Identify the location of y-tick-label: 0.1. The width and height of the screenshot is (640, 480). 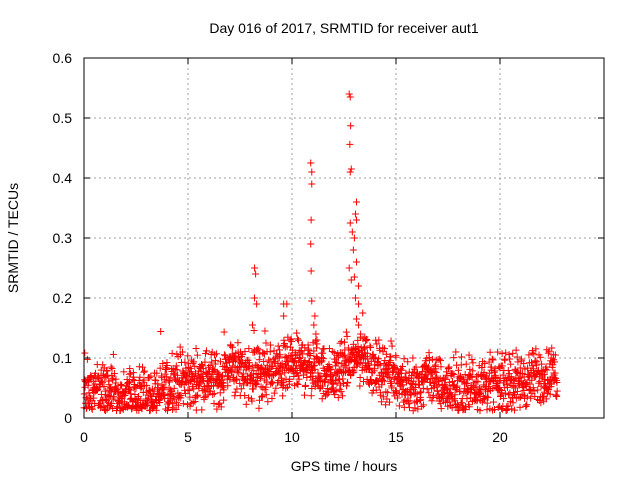
(63, 358).